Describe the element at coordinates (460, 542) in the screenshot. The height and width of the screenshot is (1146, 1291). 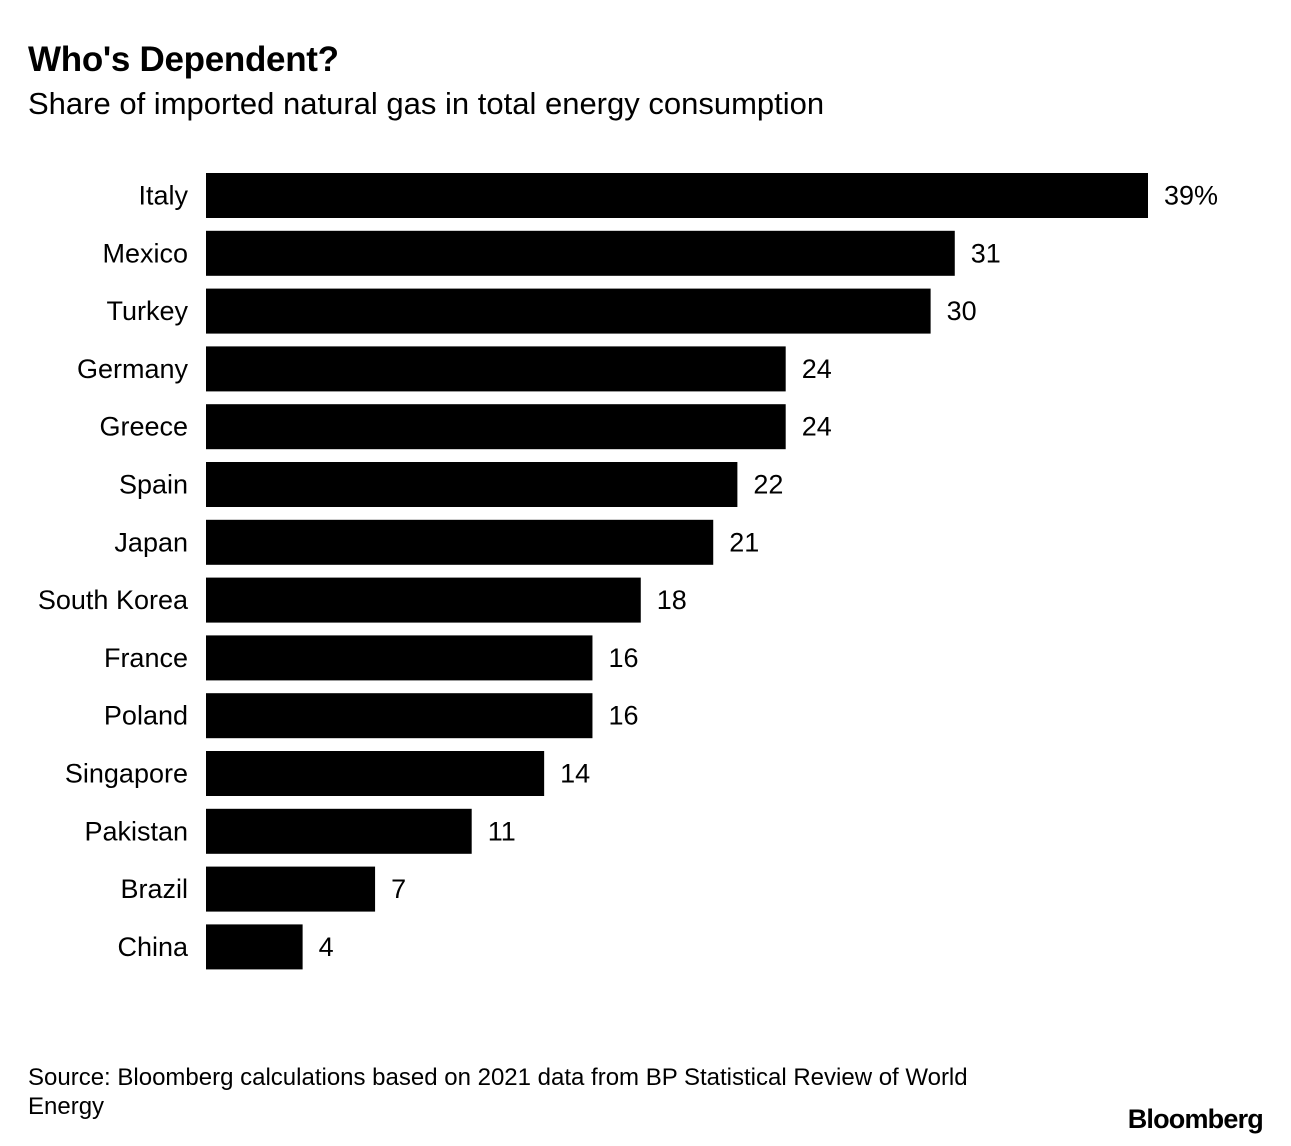
I see `bar-japan` at that location.